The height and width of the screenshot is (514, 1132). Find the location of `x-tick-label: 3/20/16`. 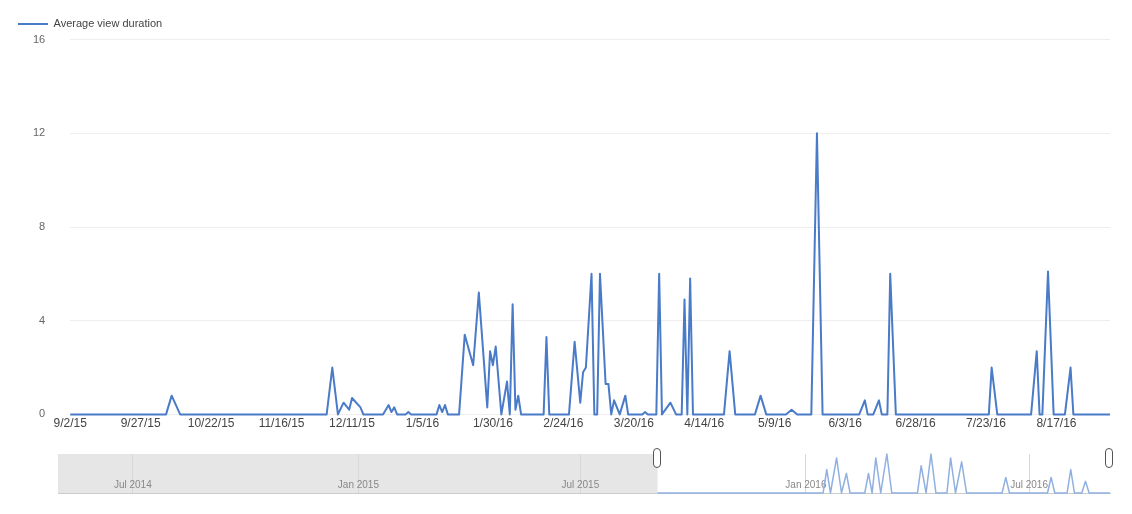

x-tick-label: 3/20/16 is located at coordinates (634, 422).